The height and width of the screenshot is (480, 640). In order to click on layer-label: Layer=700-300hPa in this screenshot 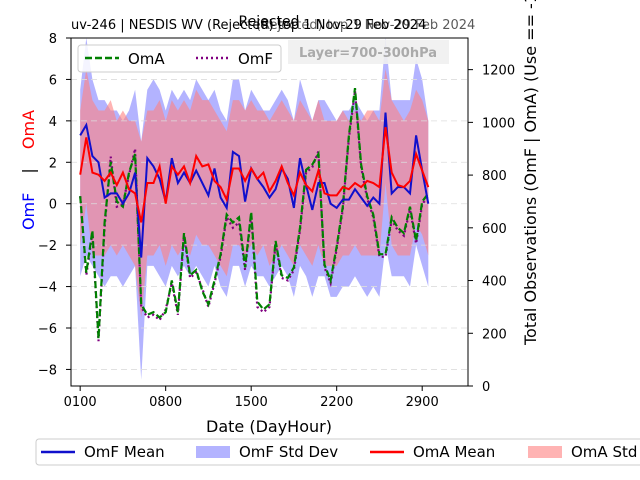, I will do `click(368, 53)`.